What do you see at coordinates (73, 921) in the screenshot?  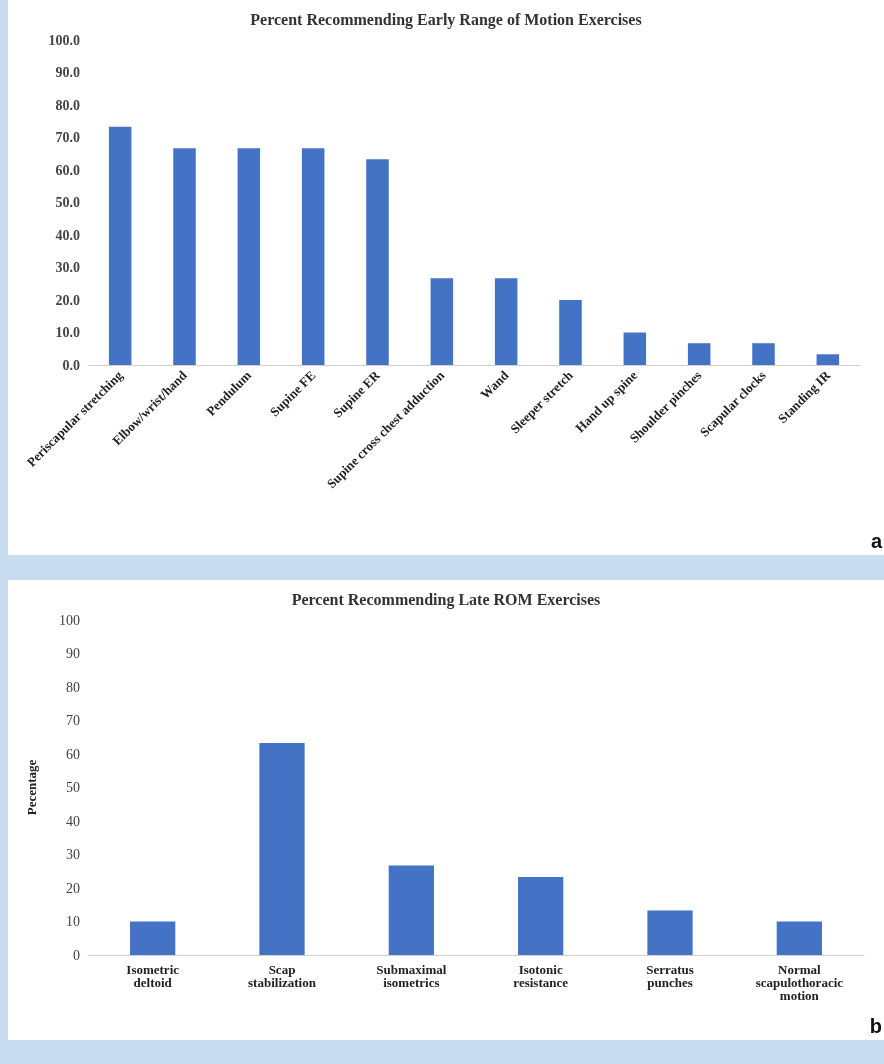 I see `y-tick-label: 10` at bounding box center [73, 921].